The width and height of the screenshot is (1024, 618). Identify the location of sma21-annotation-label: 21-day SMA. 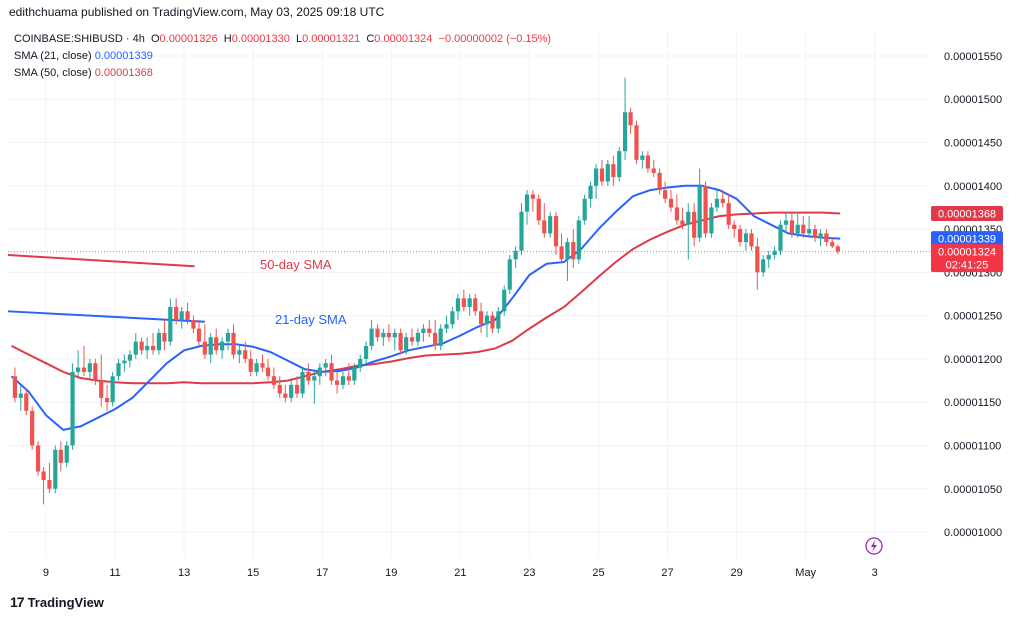
(311, 319).